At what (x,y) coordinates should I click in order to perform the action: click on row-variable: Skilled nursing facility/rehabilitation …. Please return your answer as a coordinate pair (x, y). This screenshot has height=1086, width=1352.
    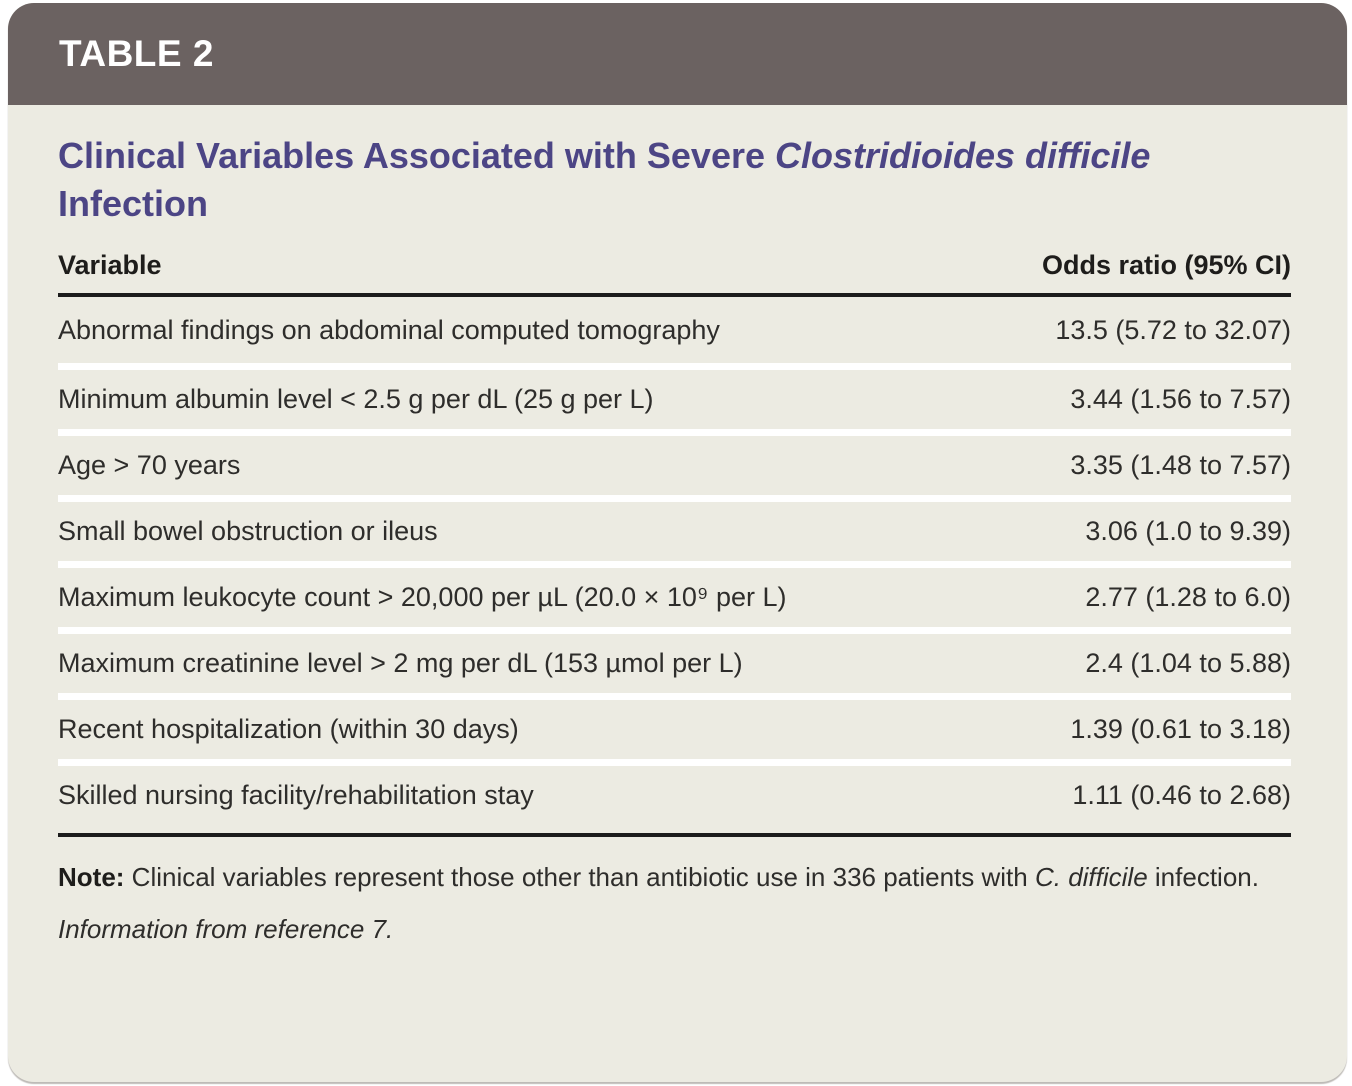
    Looking at the image, I should click on (296, 795).